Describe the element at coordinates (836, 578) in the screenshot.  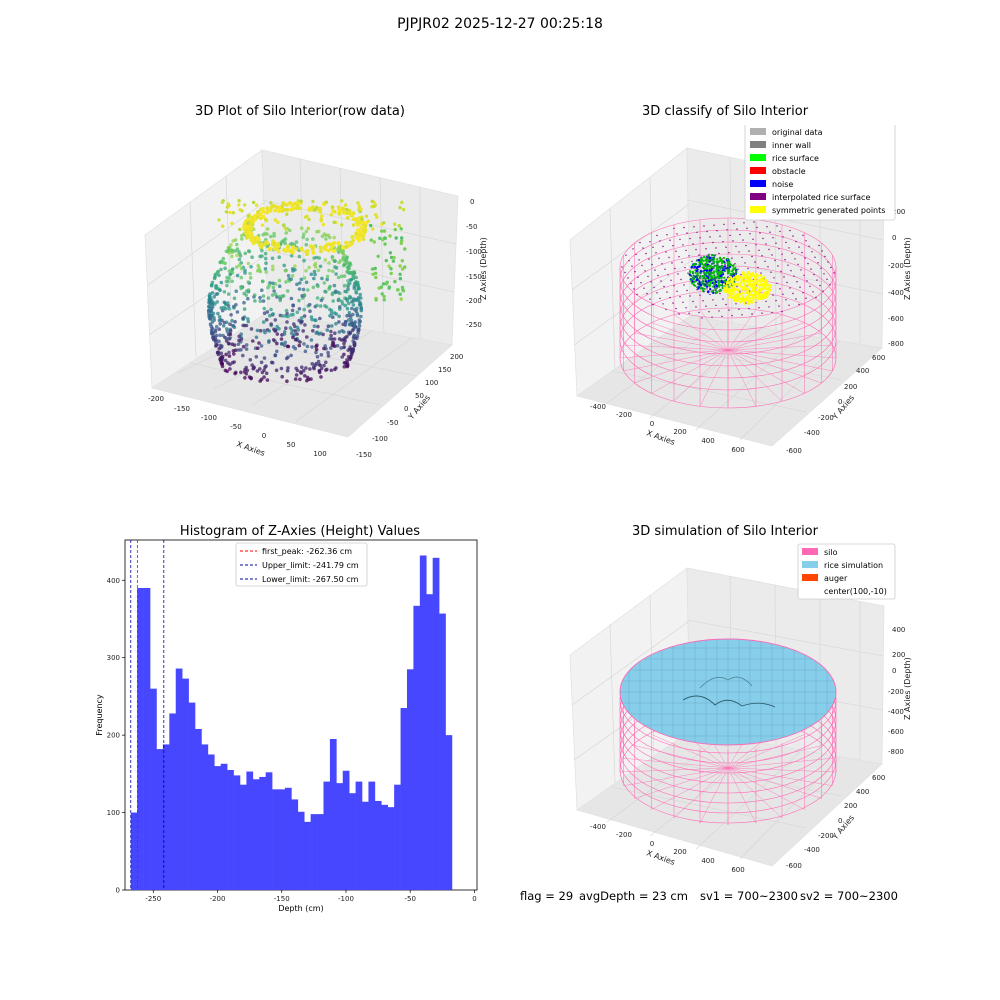
I see `legend-label: auger` at that location.